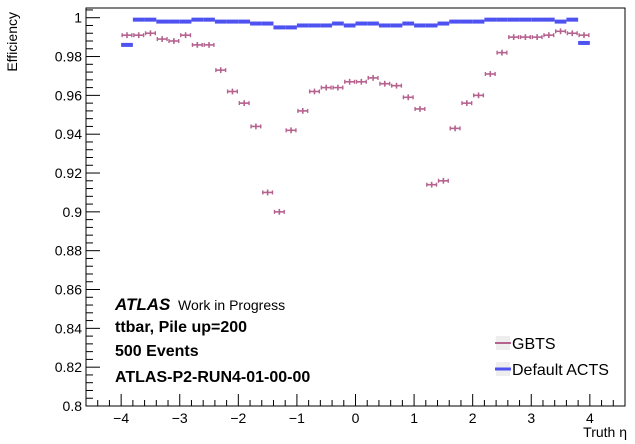 This screenshot has height=444, width=635. What do you see at coordinates (73, 212) in the screenshot?
I see `y-tick-label: 0.9` at bounding box center [73, 212].